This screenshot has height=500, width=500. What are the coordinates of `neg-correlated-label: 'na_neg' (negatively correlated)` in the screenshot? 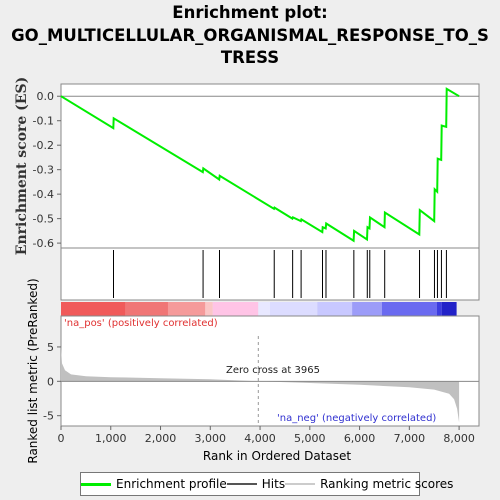 It's located at (356, 418).